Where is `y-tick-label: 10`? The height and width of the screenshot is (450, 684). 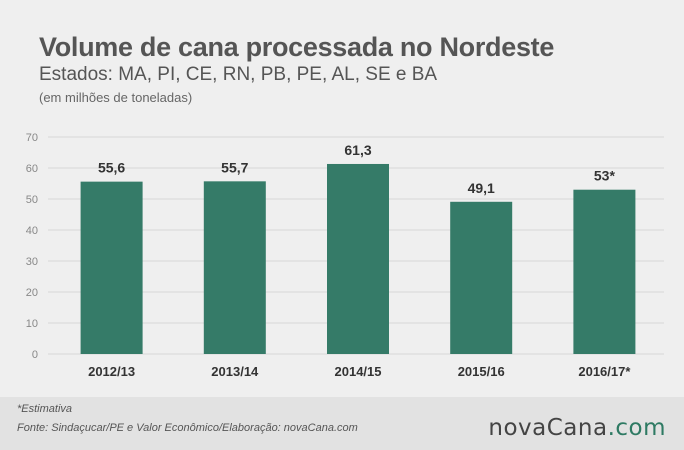 y-tick-label: 10 is located at coordinates (32, 324).